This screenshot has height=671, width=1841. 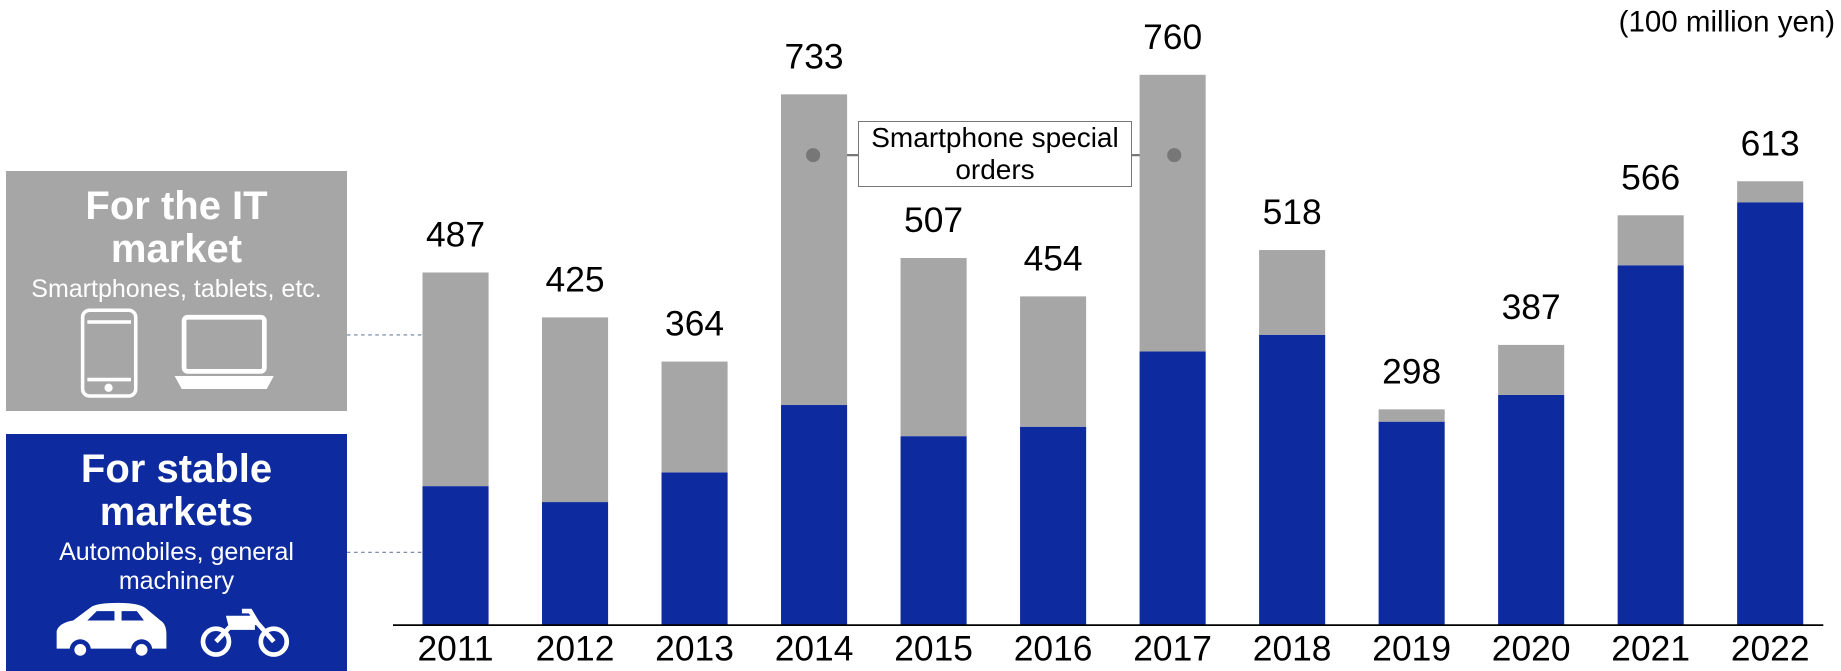 I want to click on total-label: 733, so click(x=814, y=56).